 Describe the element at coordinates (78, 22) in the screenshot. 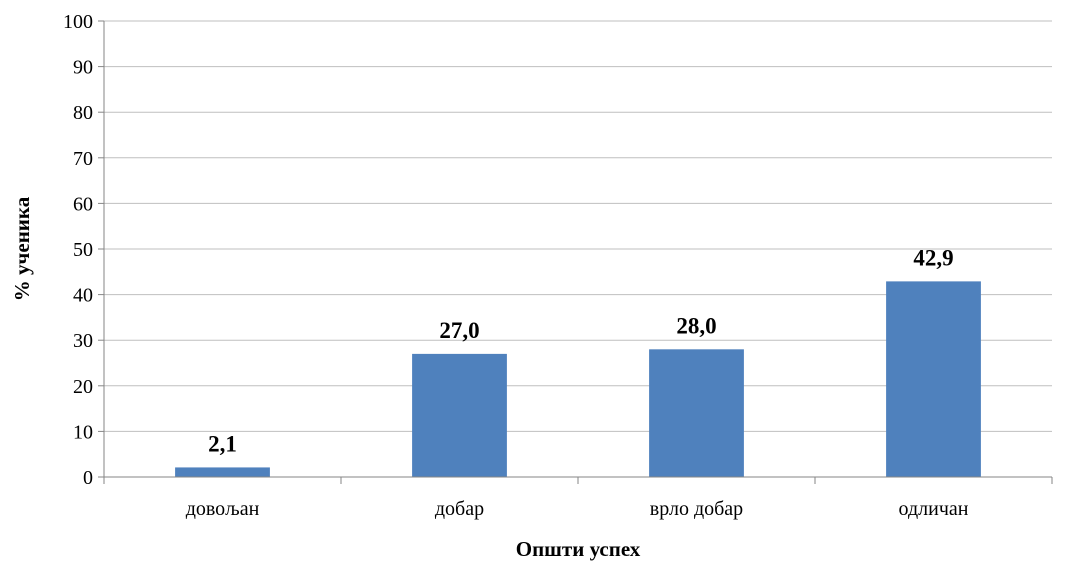

I see `y-tick-label: 100` at that location.